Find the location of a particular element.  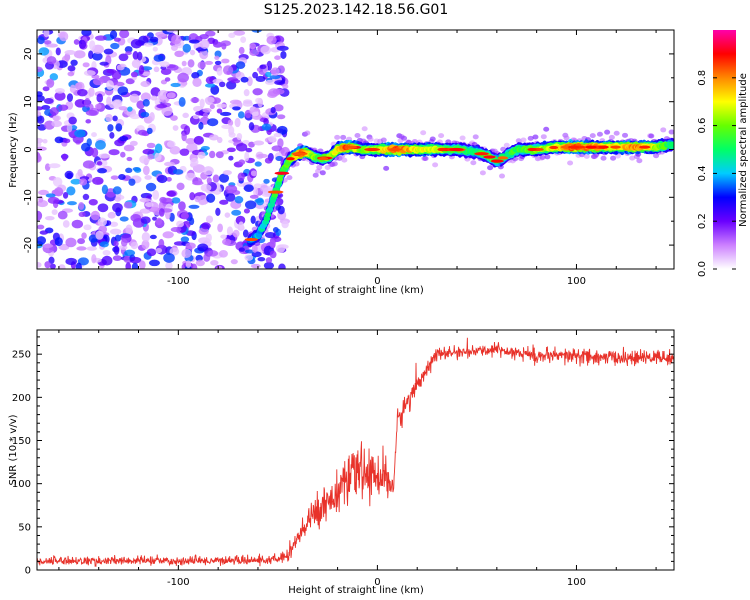

y-tick-label: -20 is located at coordinates (28, 245).